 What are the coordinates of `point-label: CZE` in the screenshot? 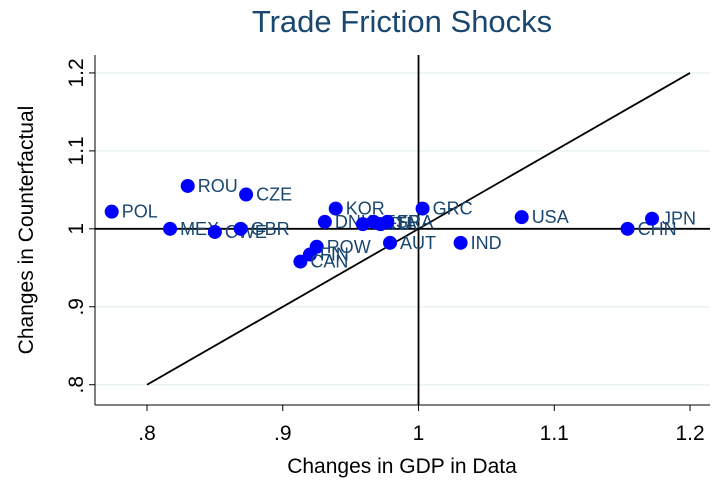 It's located at (274, 195).